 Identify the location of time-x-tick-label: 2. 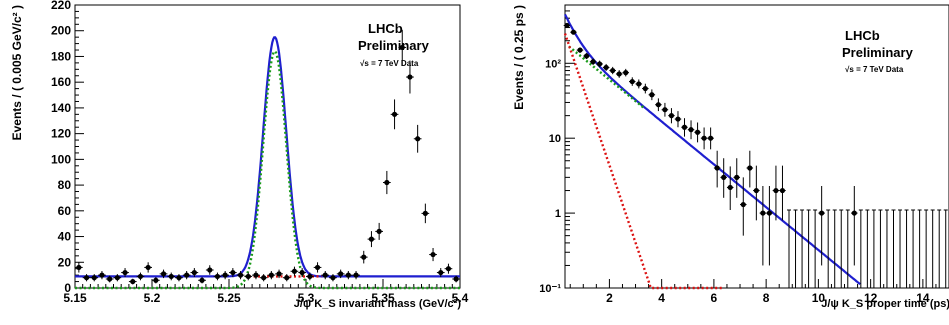
(609, 298).